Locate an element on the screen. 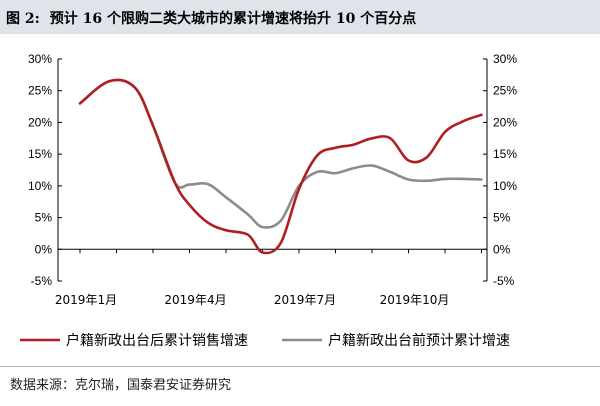 The image size is (600, 406). x-tick-label: 2019年4月 is located at coordinates (195, 300).